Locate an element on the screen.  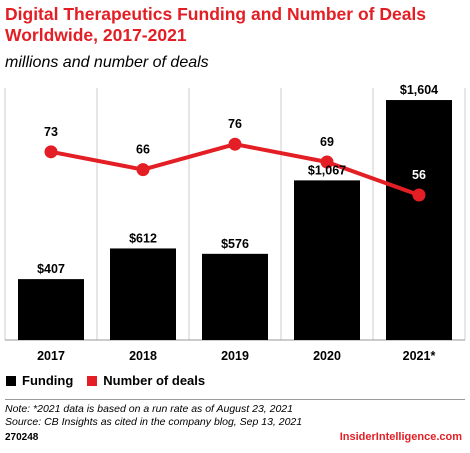
tick-layer: 2017 2018 2019 2020 2021* is located at coordinates (236, 356).